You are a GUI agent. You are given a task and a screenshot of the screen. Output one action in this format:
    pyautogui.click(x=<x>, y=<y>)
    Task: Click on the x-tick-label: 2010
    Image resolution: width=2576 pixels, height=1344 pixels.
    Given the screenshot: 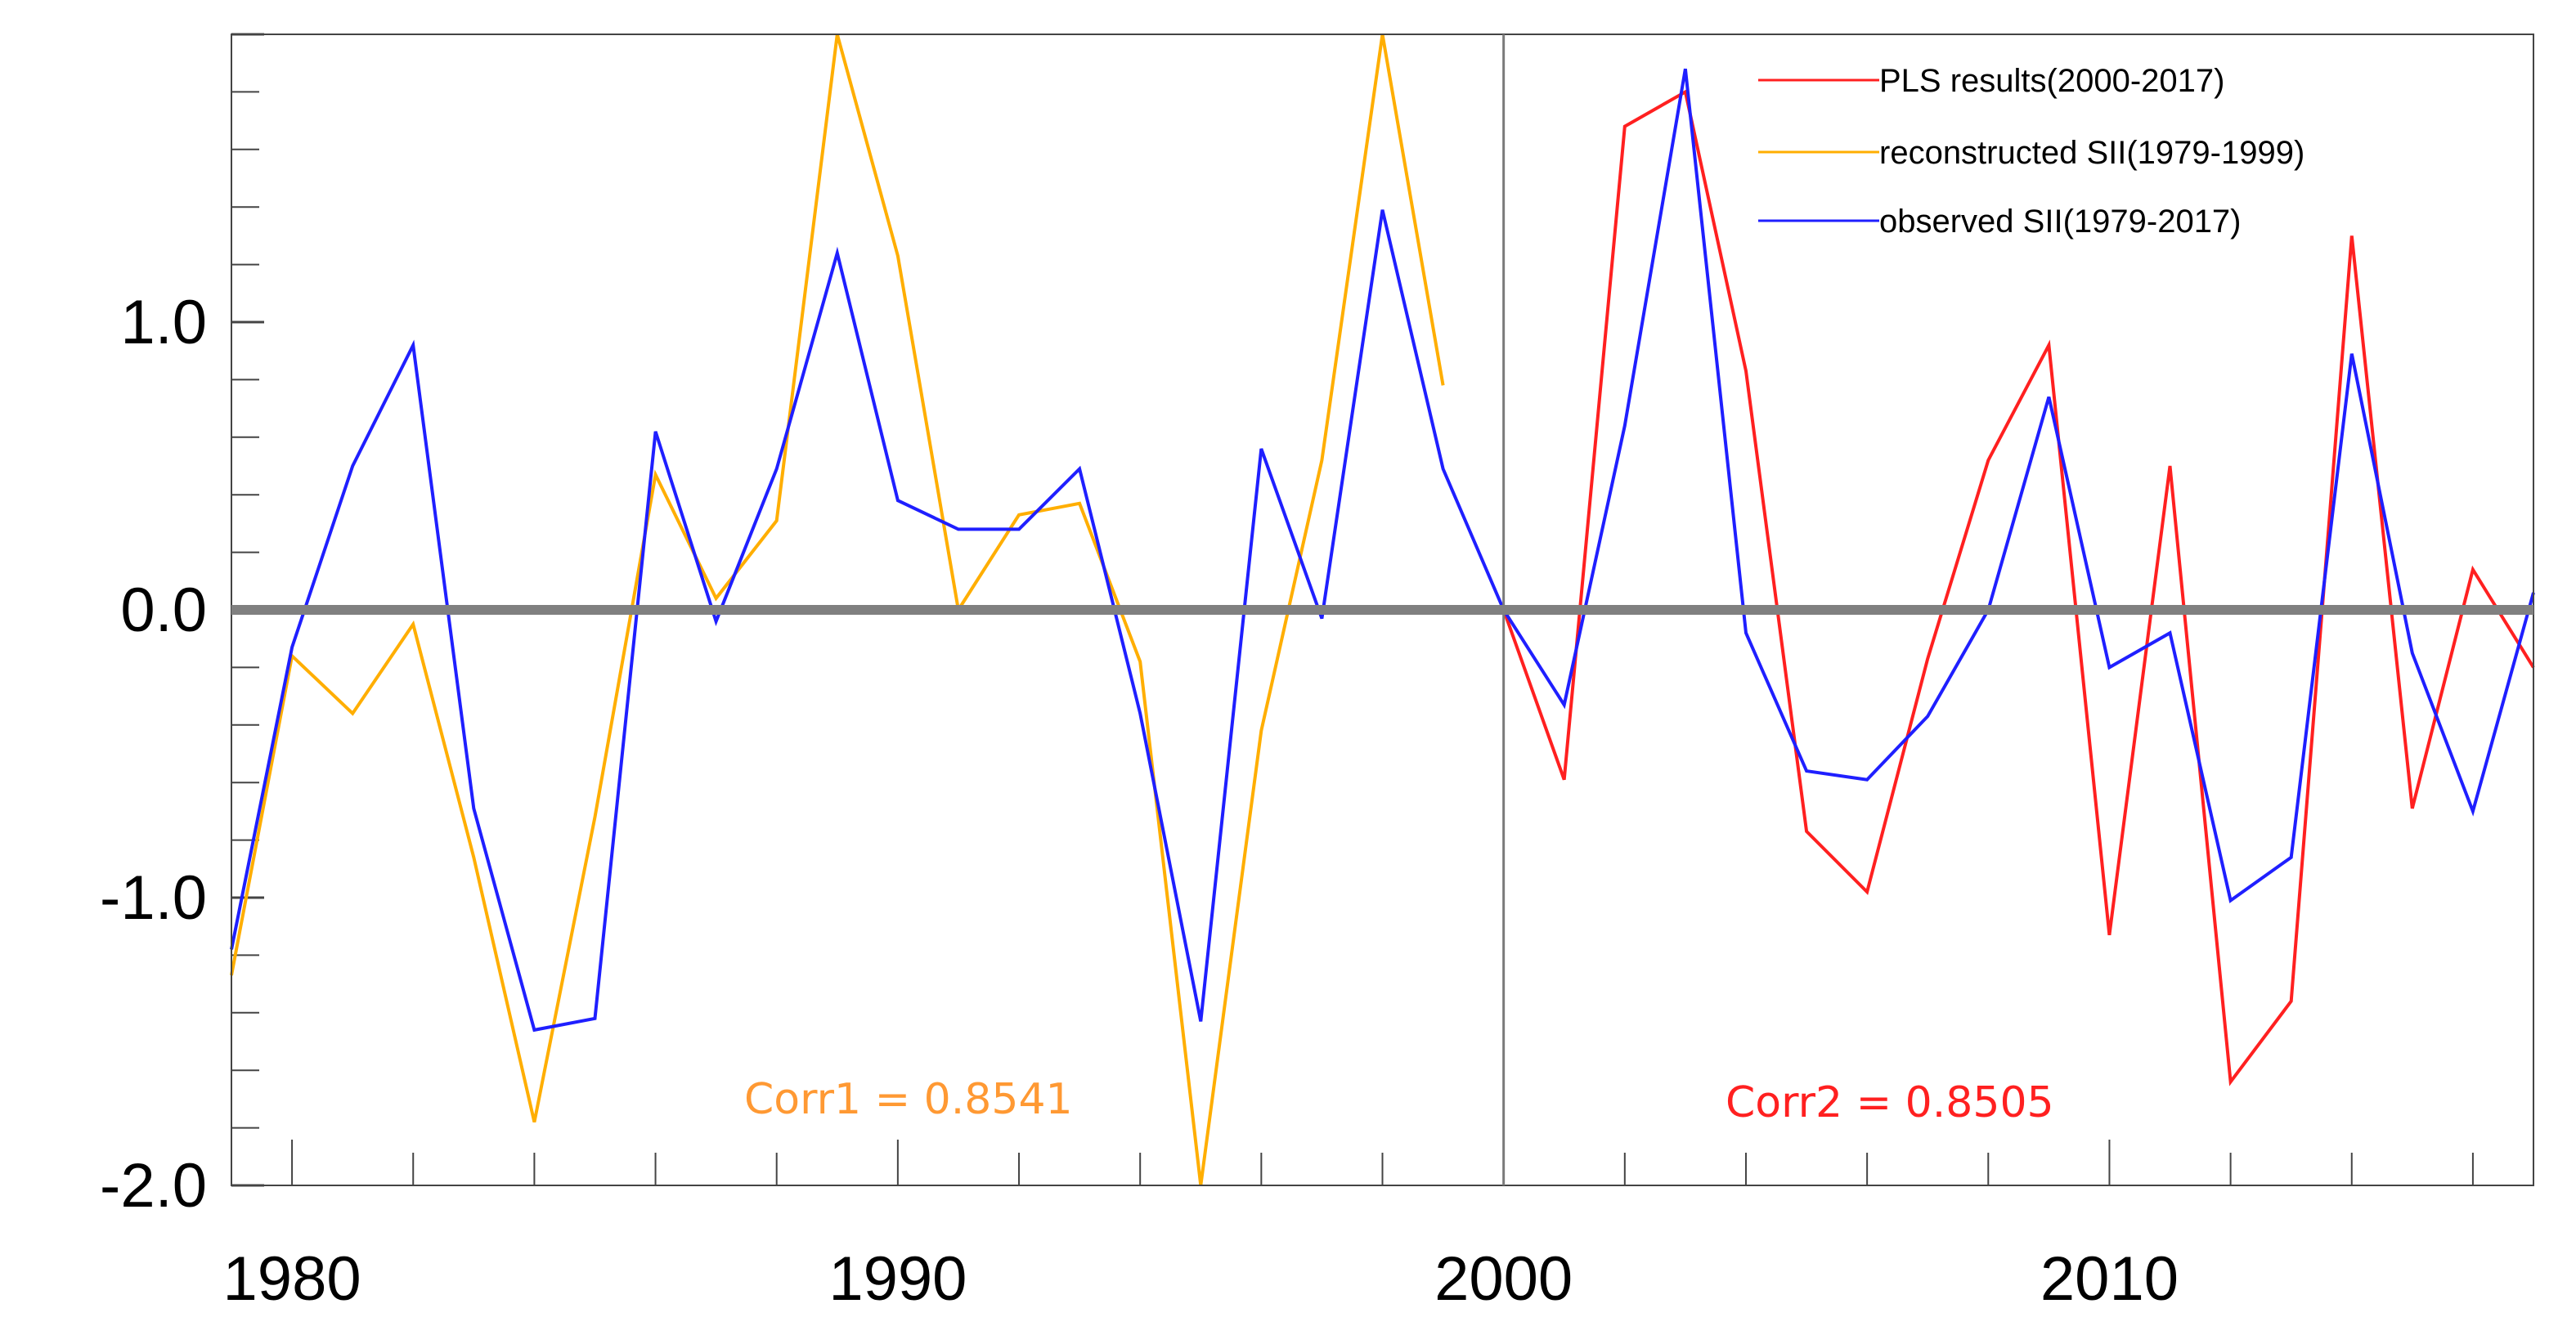 What is the action you would take?
    pyautogui.click(x=2109, y=1279)
    